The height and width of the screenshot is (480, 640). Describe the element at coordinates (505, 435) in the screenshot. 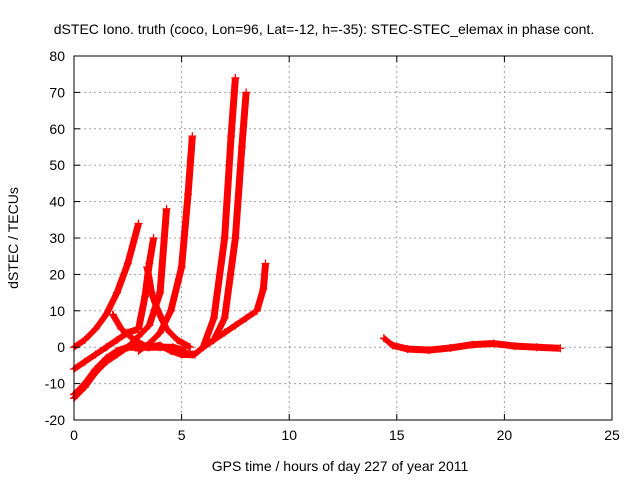

I see `x-tick-label: 20` at that location.